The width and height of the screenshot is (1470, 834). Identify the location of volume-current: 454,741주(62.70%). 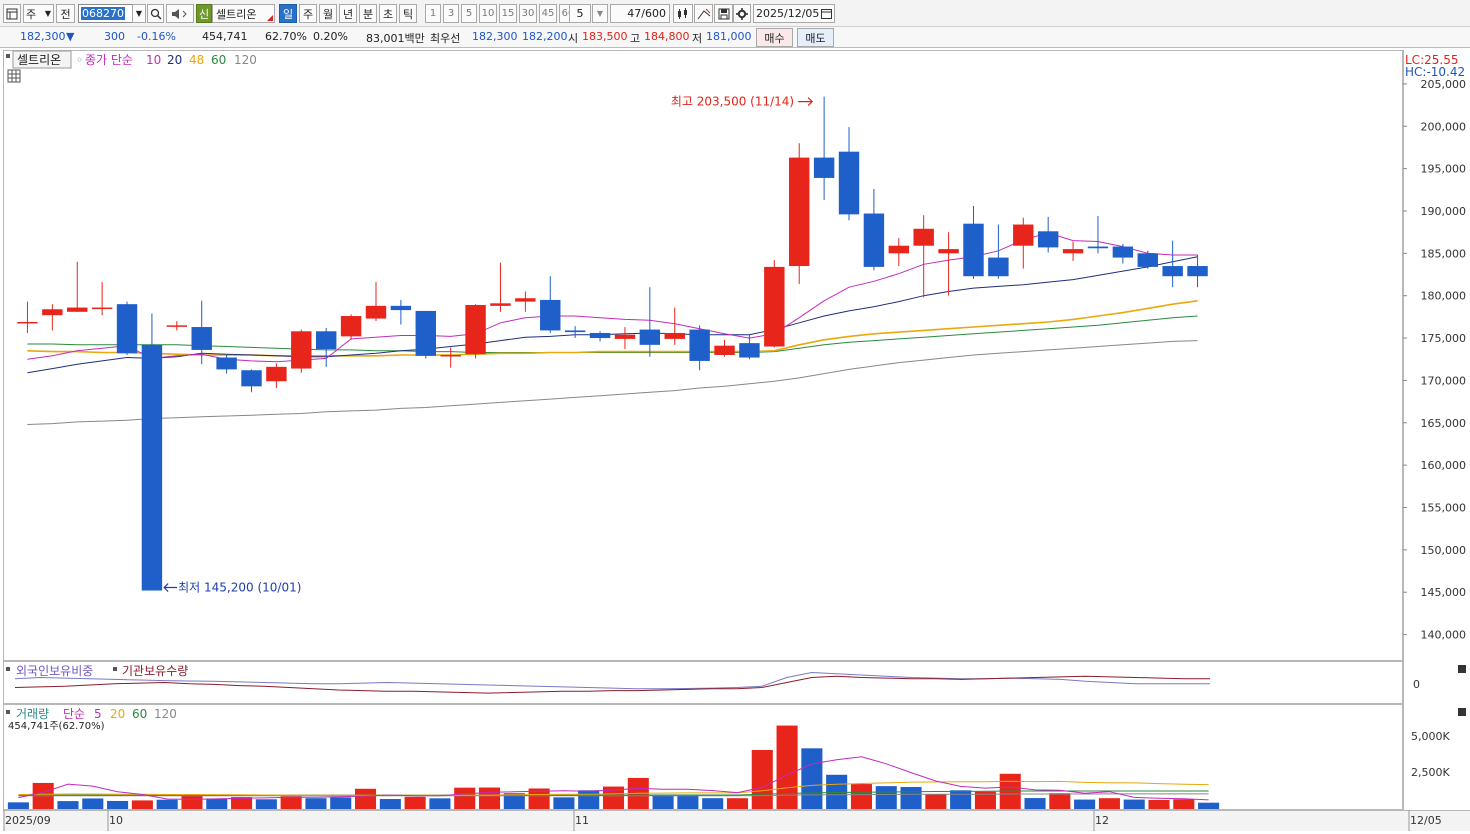
(56, 726).